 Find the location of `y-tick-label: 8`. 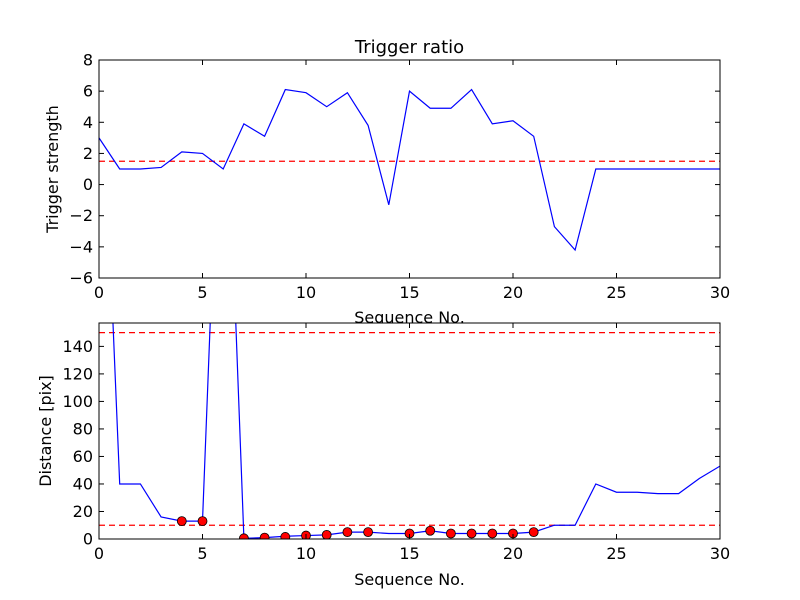

y-tick-label: 8 is located at coordinates (88, 60).